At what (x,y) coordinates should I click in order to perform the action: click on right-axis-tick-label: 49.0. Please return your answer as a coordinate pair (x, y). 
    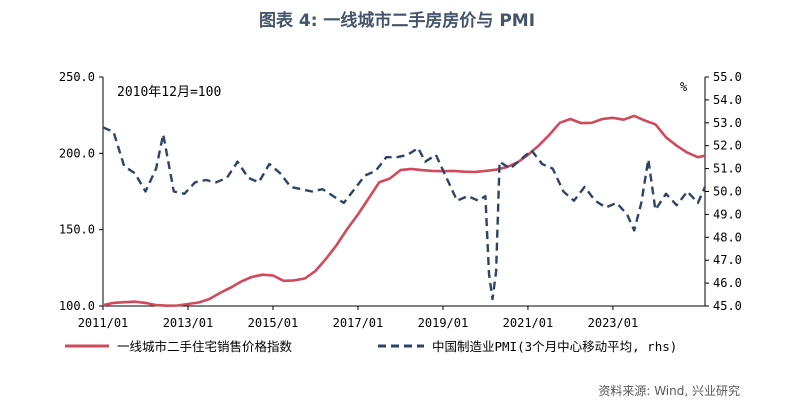
    Looking at the image, I should click on (727, 214).